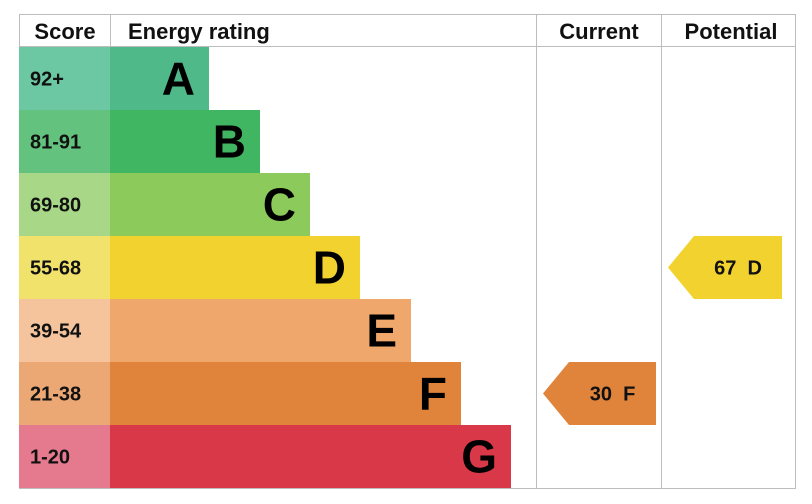 The width and height of the screenshot is (812, 504). I want to click on band-score-label: 81-91, so click(55, 143).